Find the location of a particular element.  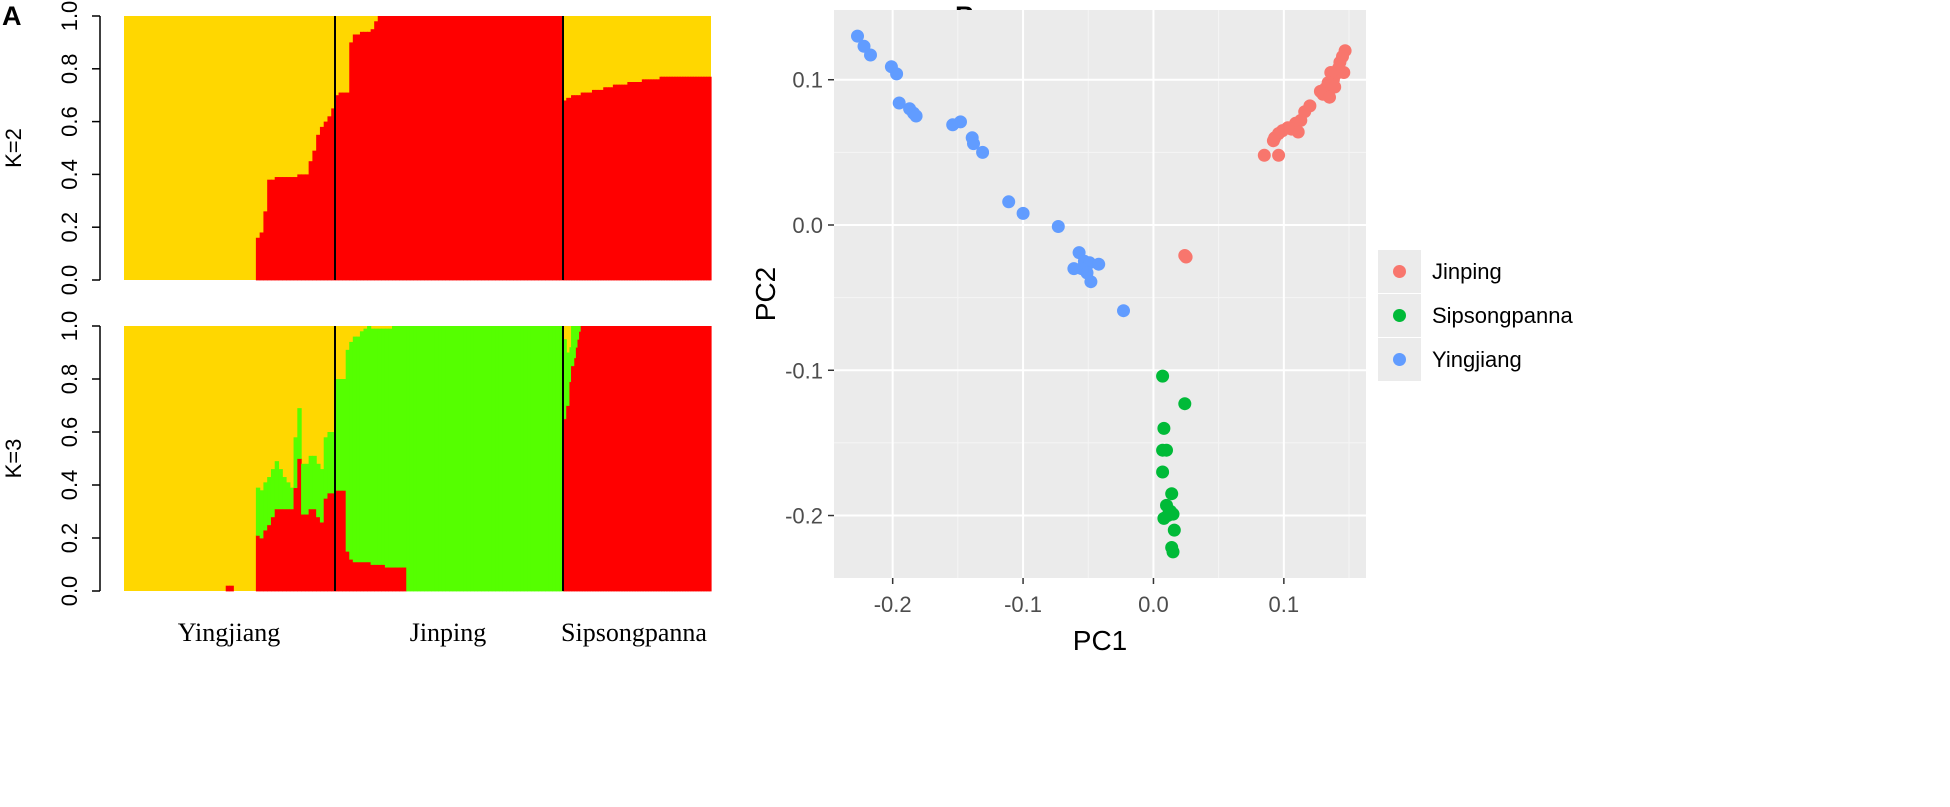

x-tick-label: -0.1 is located at coordinates (1023, 604).